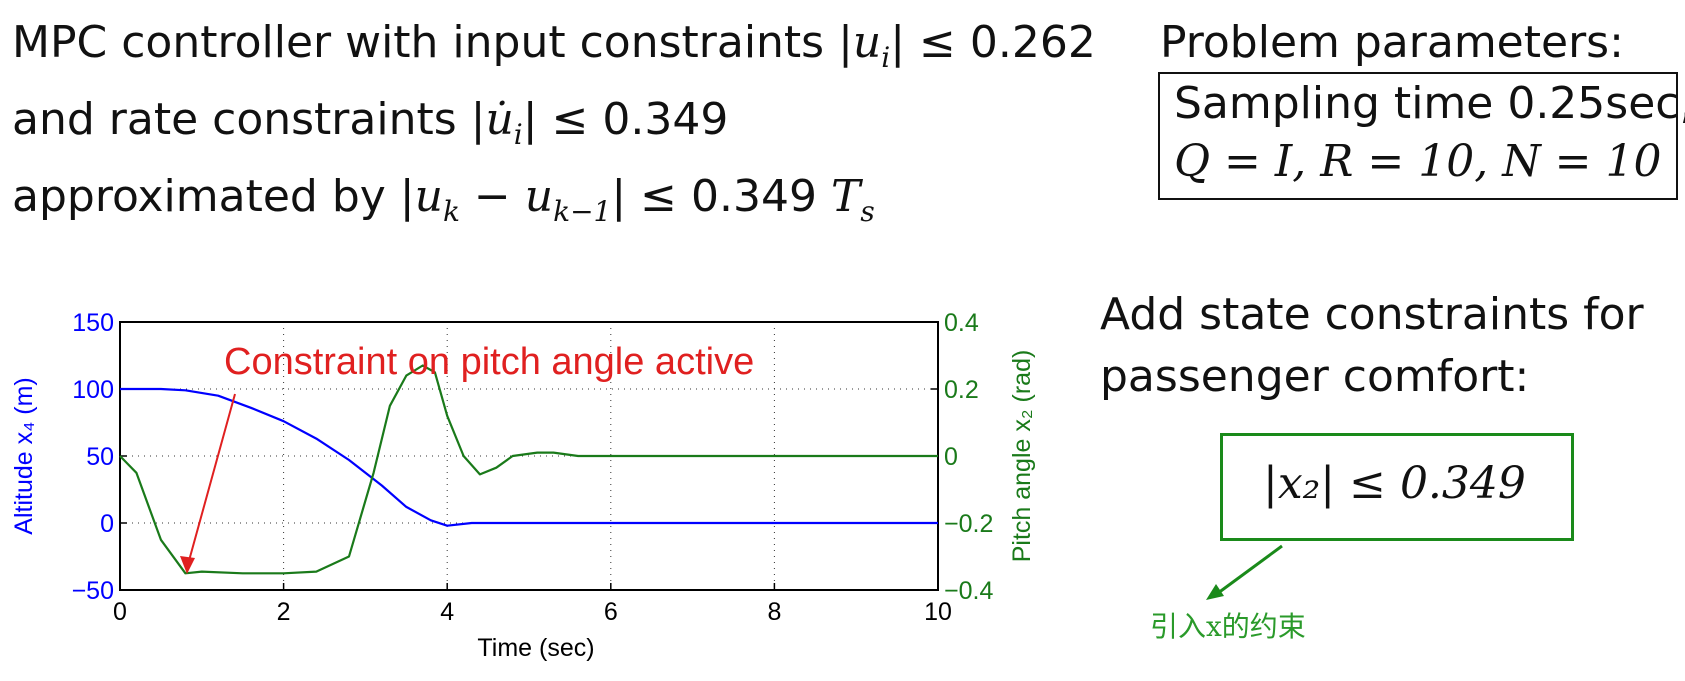 The width and height of the screenshot is (1685, 681). What do you see at coordinates (107, 524) in the screenshot?
I see `y-left-tick-label: 0` at bounding box center [107, 524].